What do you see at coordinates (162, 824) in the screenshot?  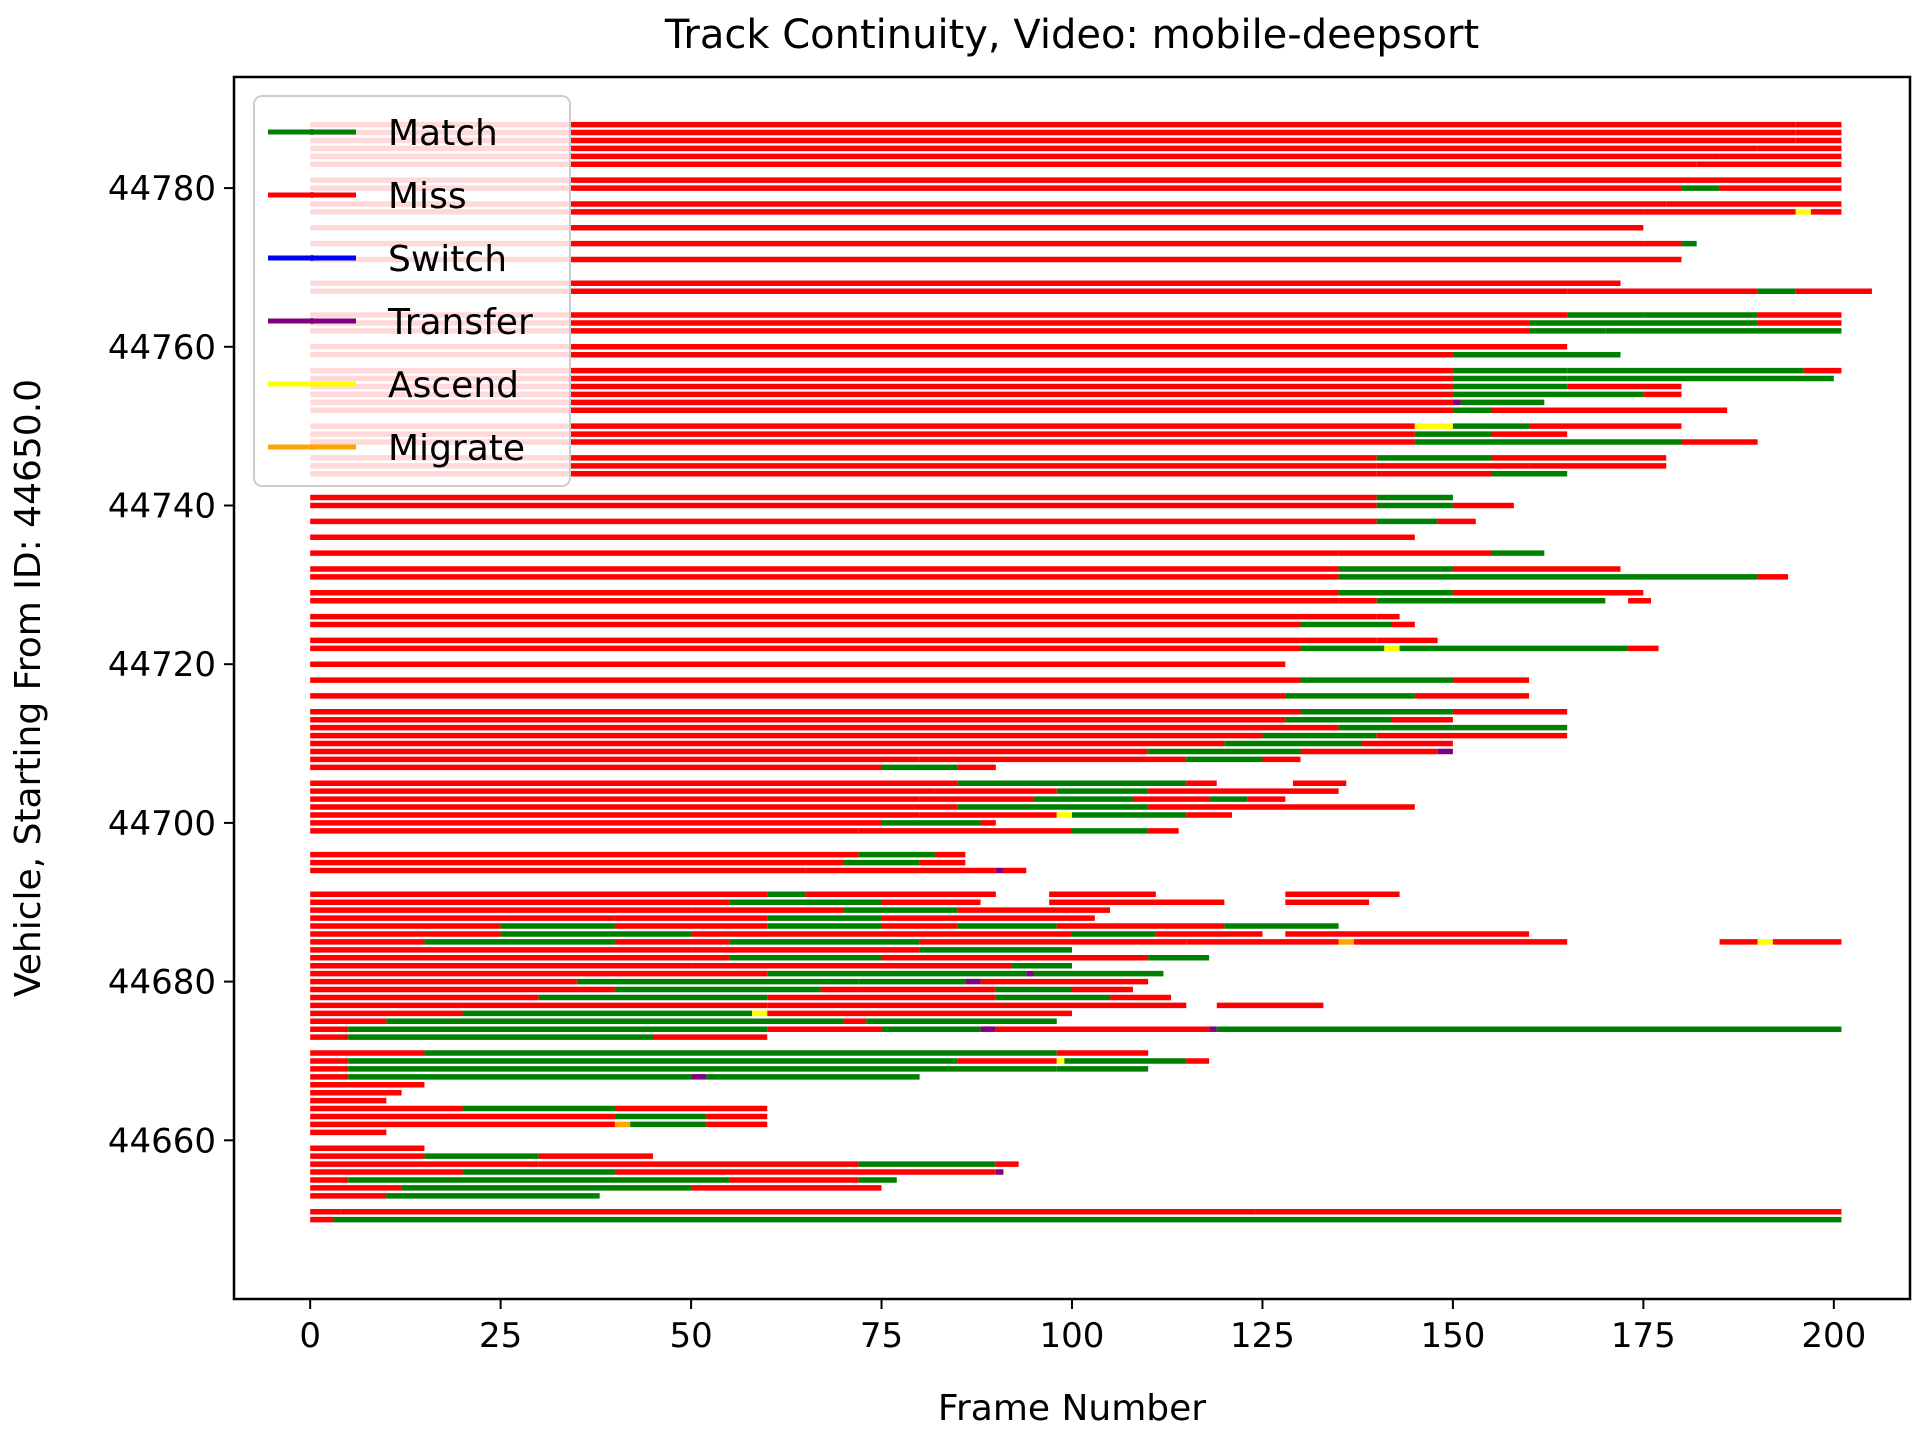 I see `y-tick-label: 44700` at bounding box center [162, 824].